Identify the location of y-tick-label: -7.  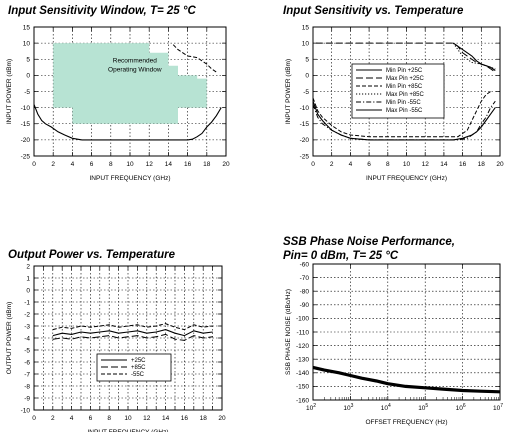
(27, 374).